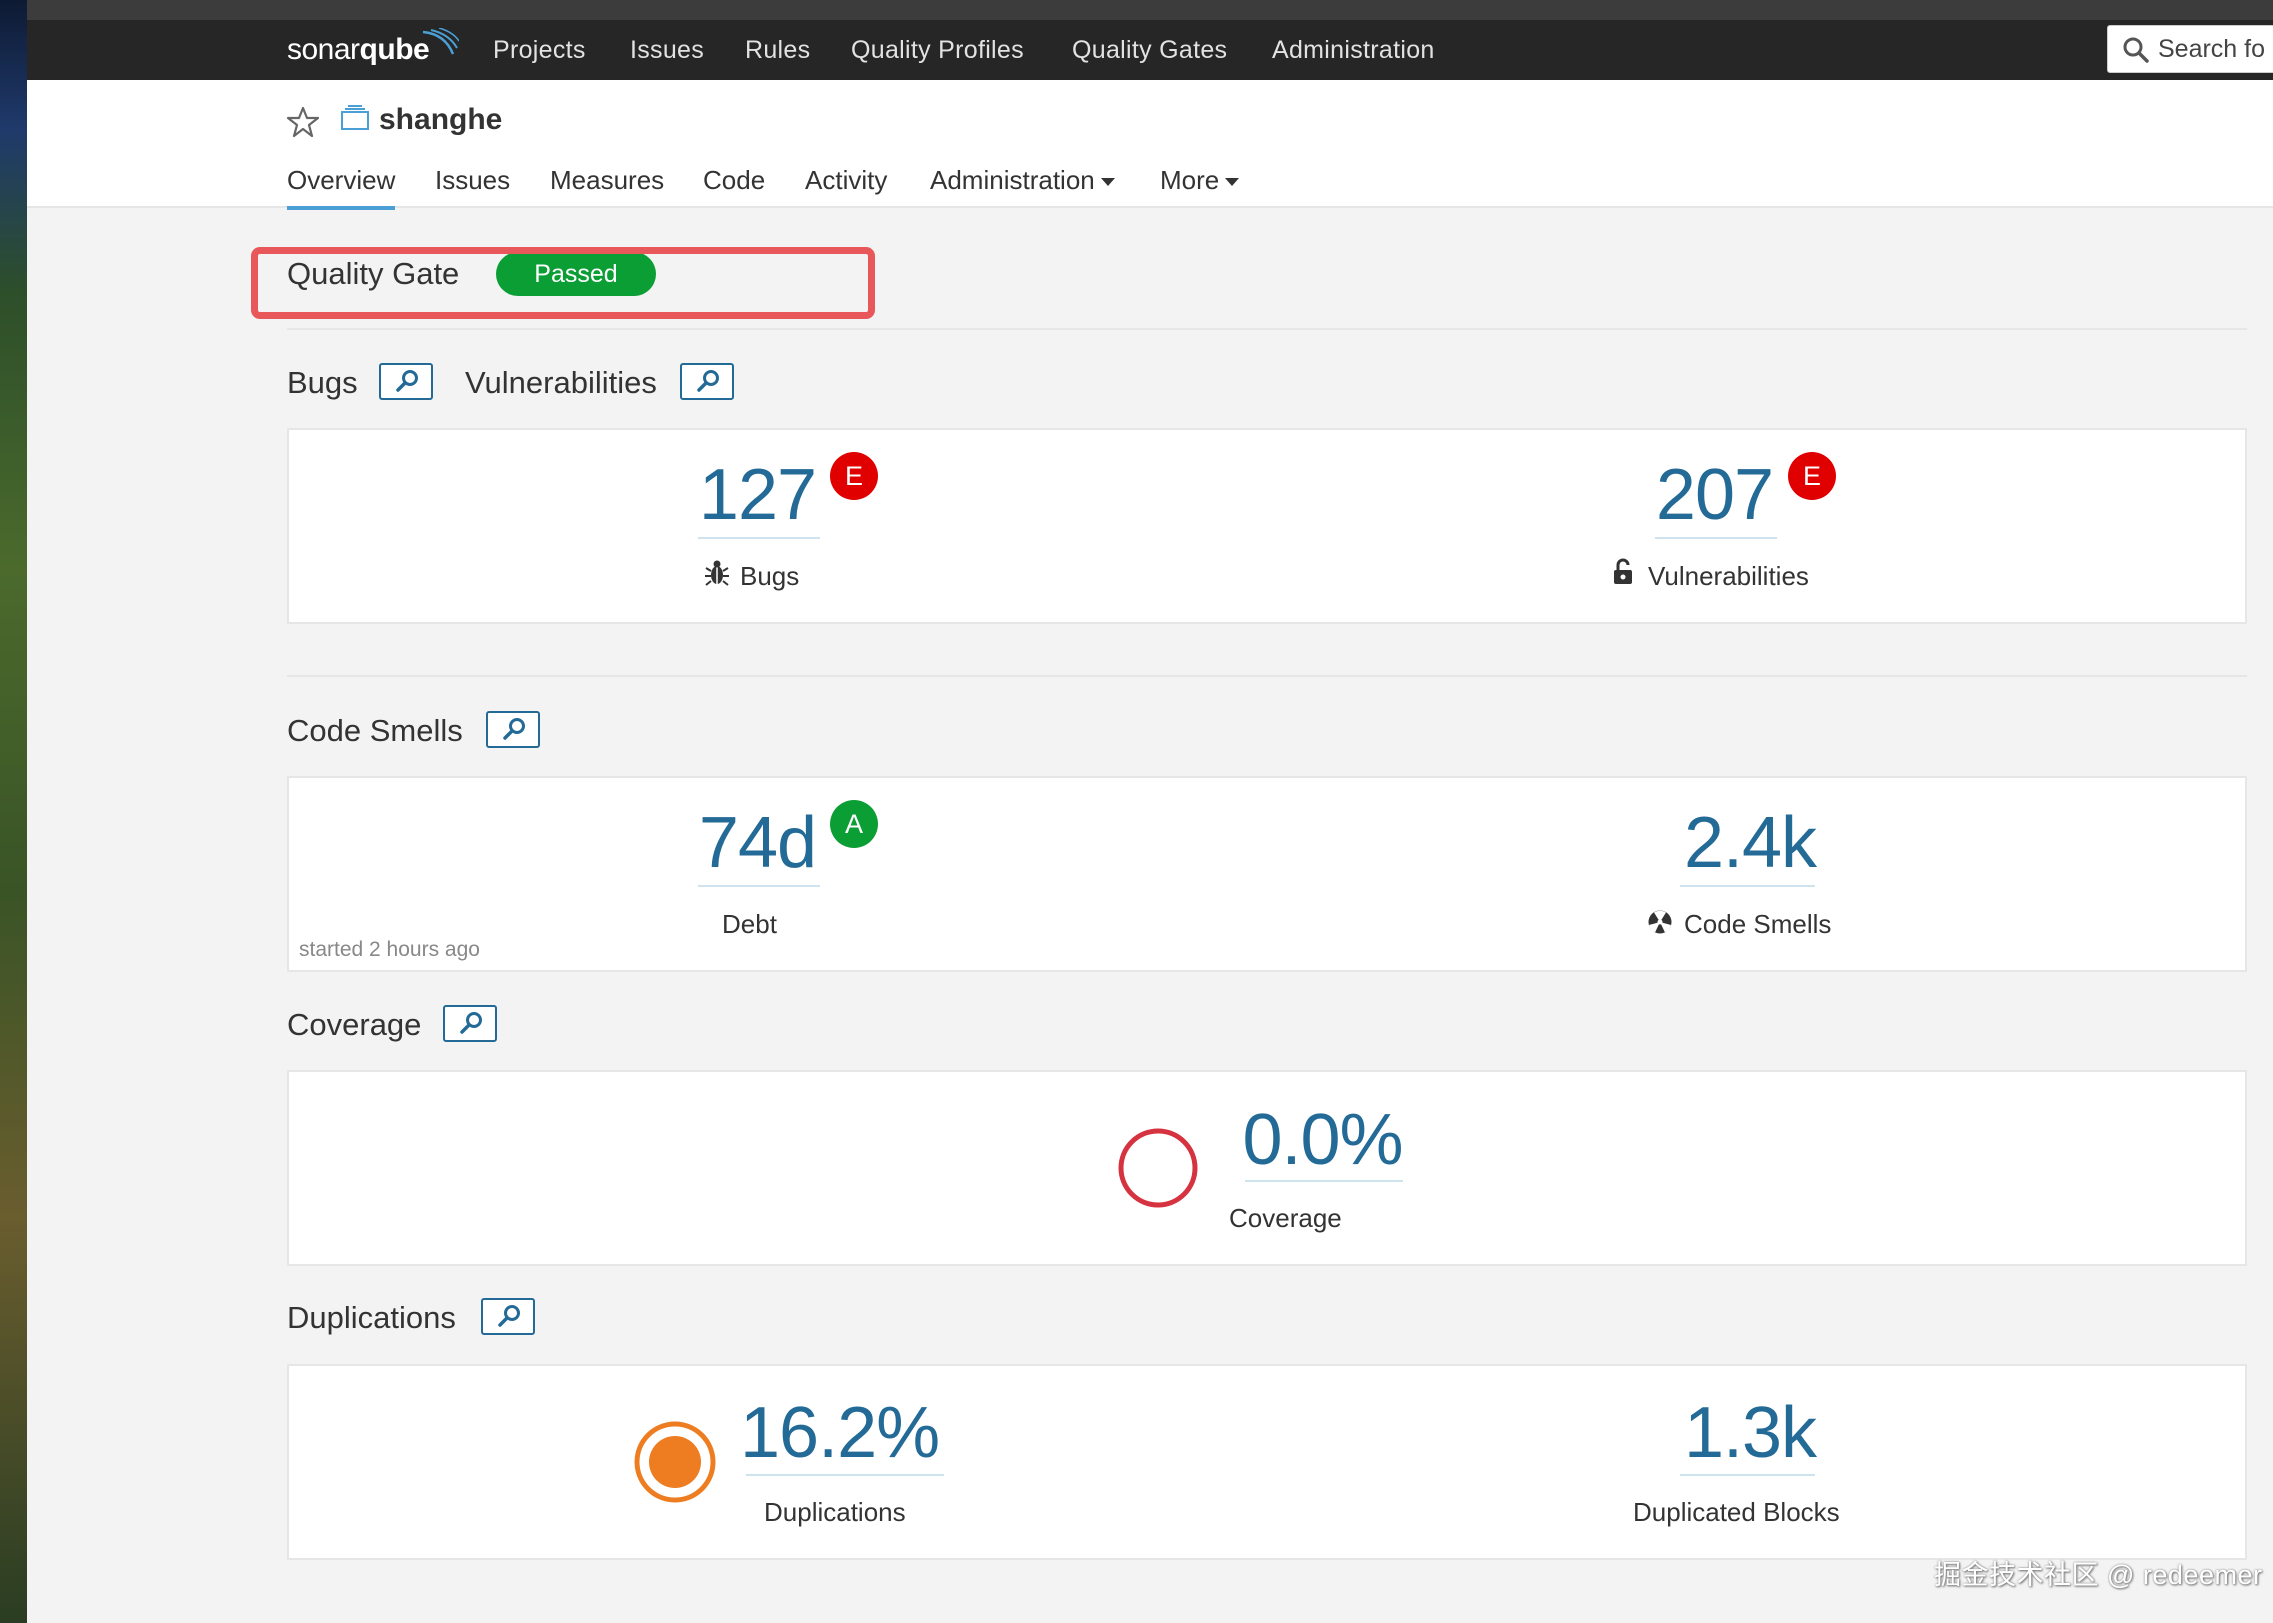  I want to click on vulnerabilities-drilldown-button, so click(707, 381).